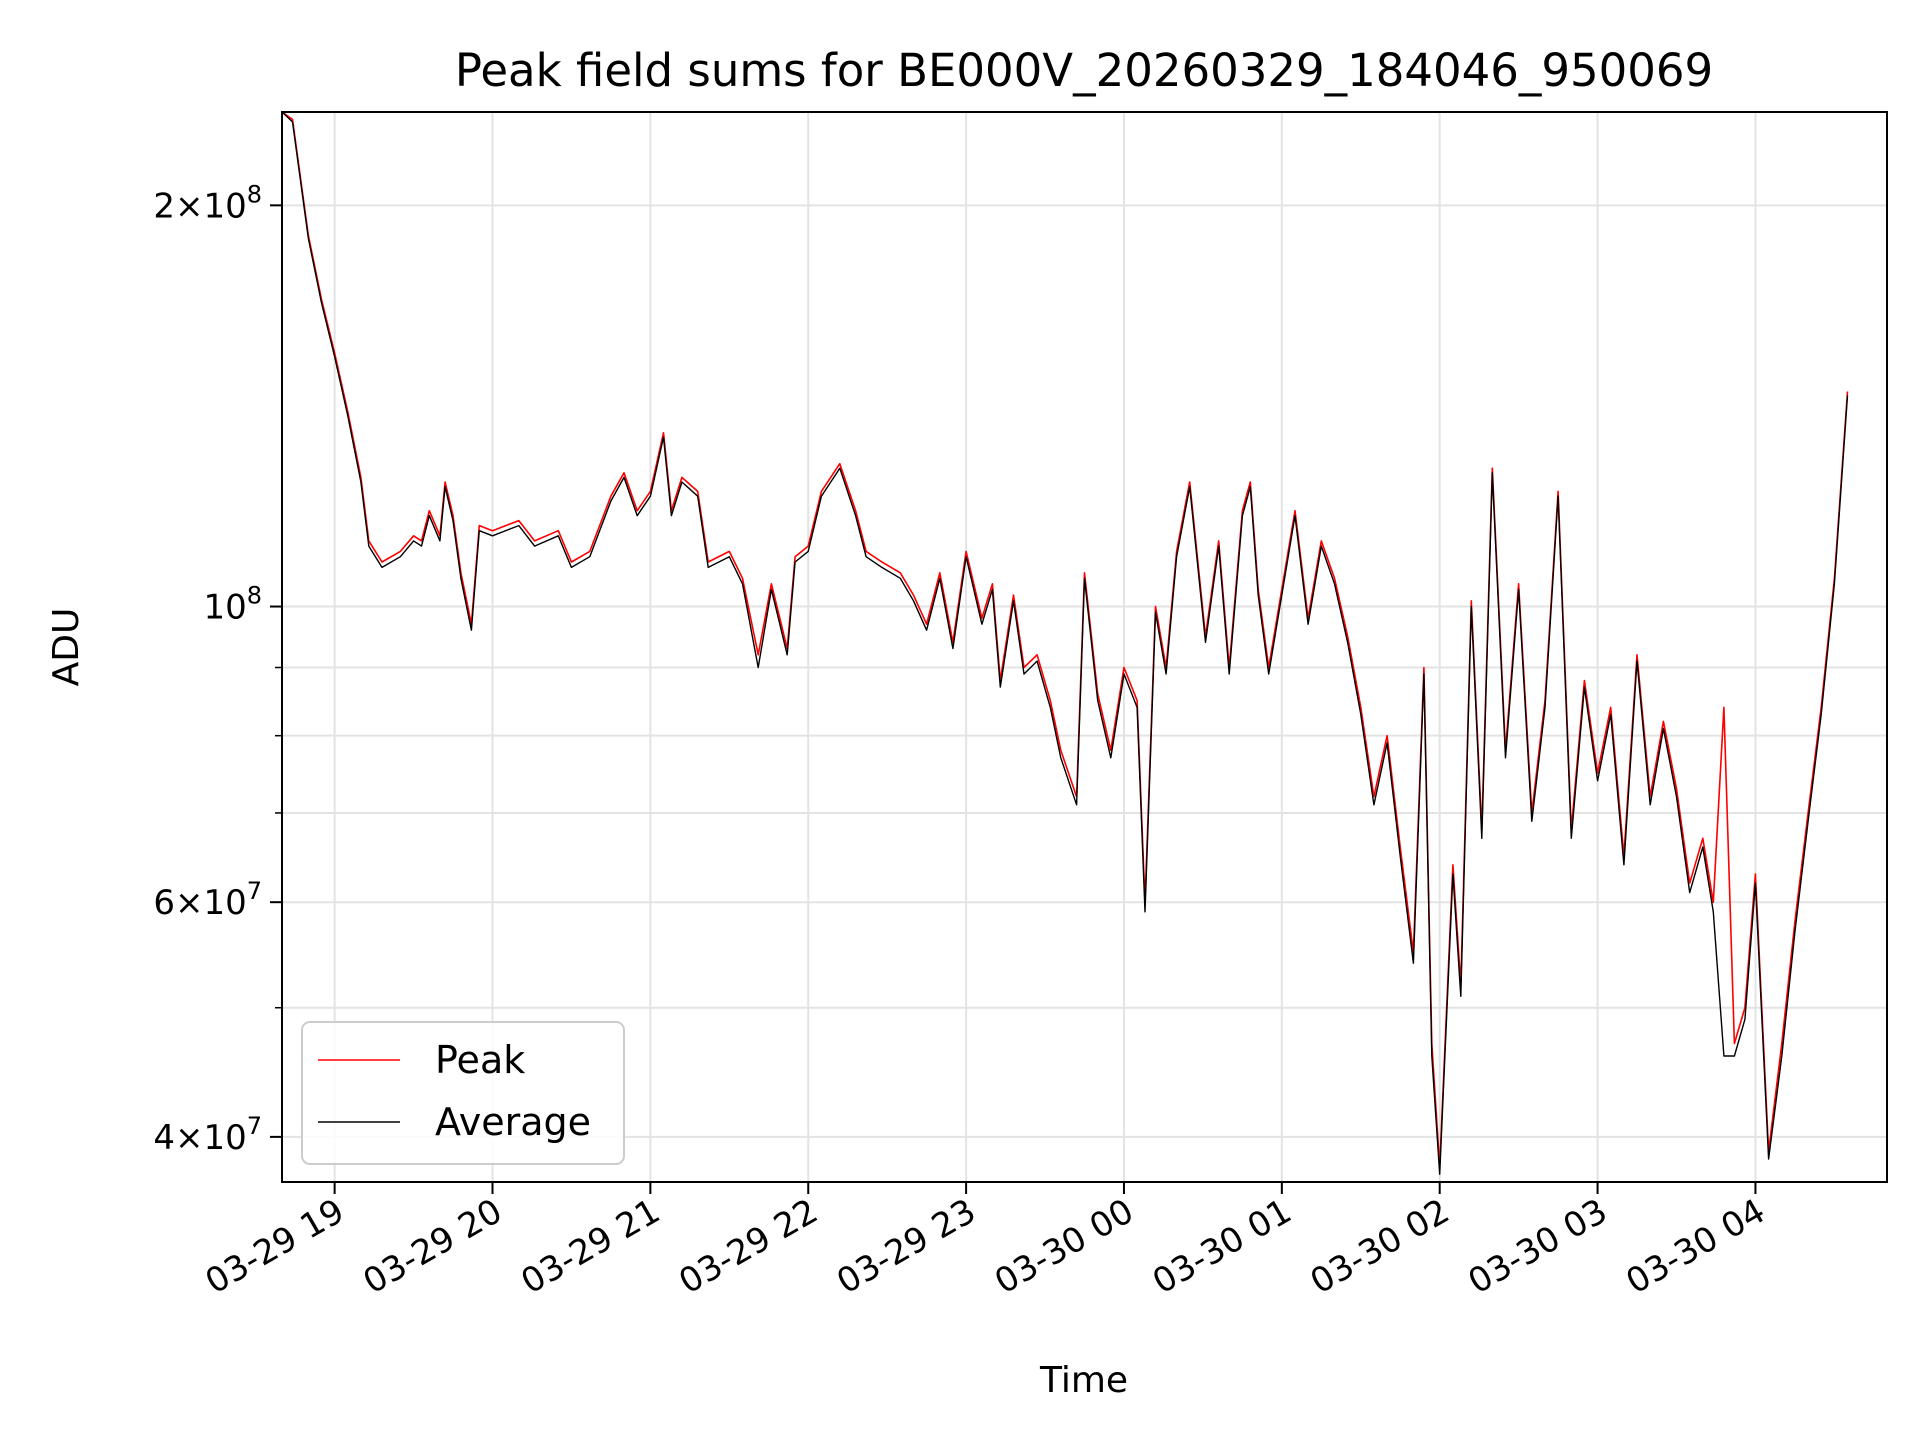  What do you see at coordinates (217, 669) in the screenshot?
I see `y-axis-ticks: 4×107 6×107 108 2×108` at bounding box center [217, 669].